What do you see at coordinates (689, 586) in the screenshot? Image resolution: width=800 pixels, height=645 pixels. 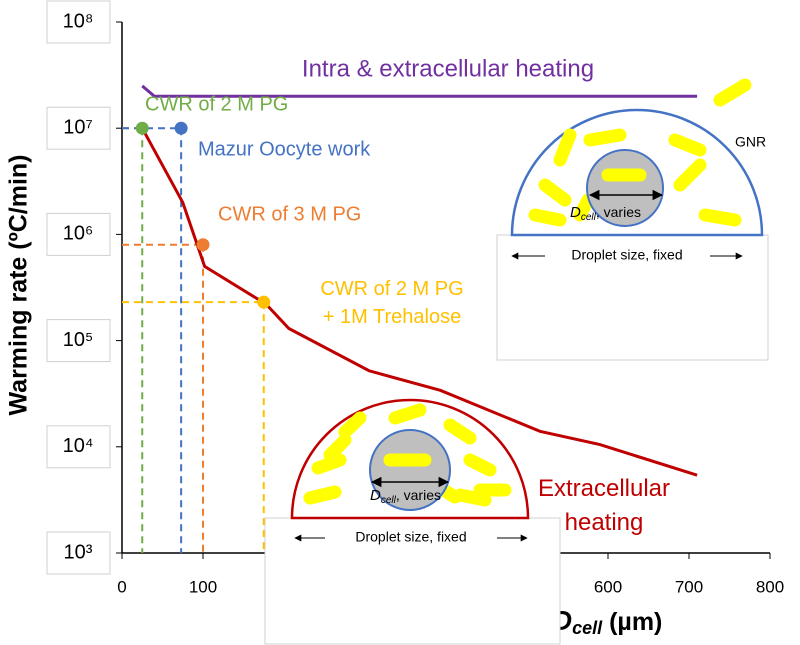 I see `x-tick-label: 700` at bounding box center [689, 586].